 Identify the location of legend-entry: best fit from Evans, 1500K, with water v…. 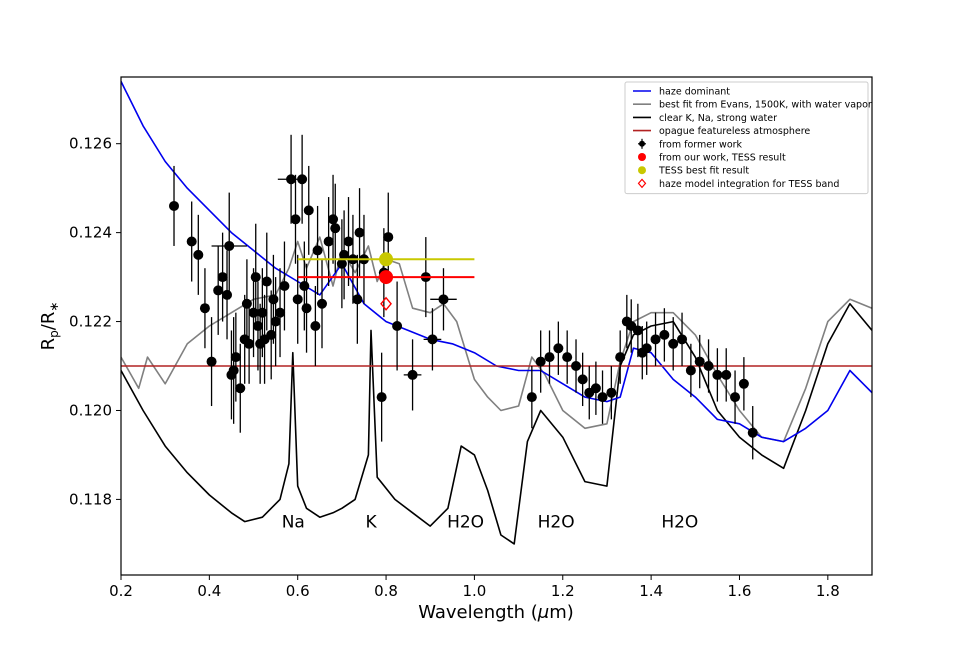
(752, 105).